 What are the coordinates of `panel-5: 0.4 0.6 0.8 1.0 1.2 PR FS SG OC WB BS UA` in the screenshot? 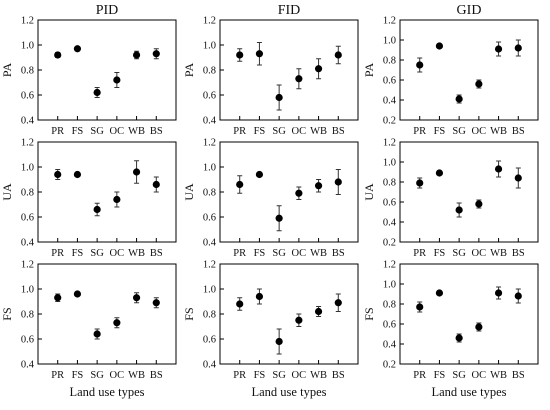 It's located at (270, 198).